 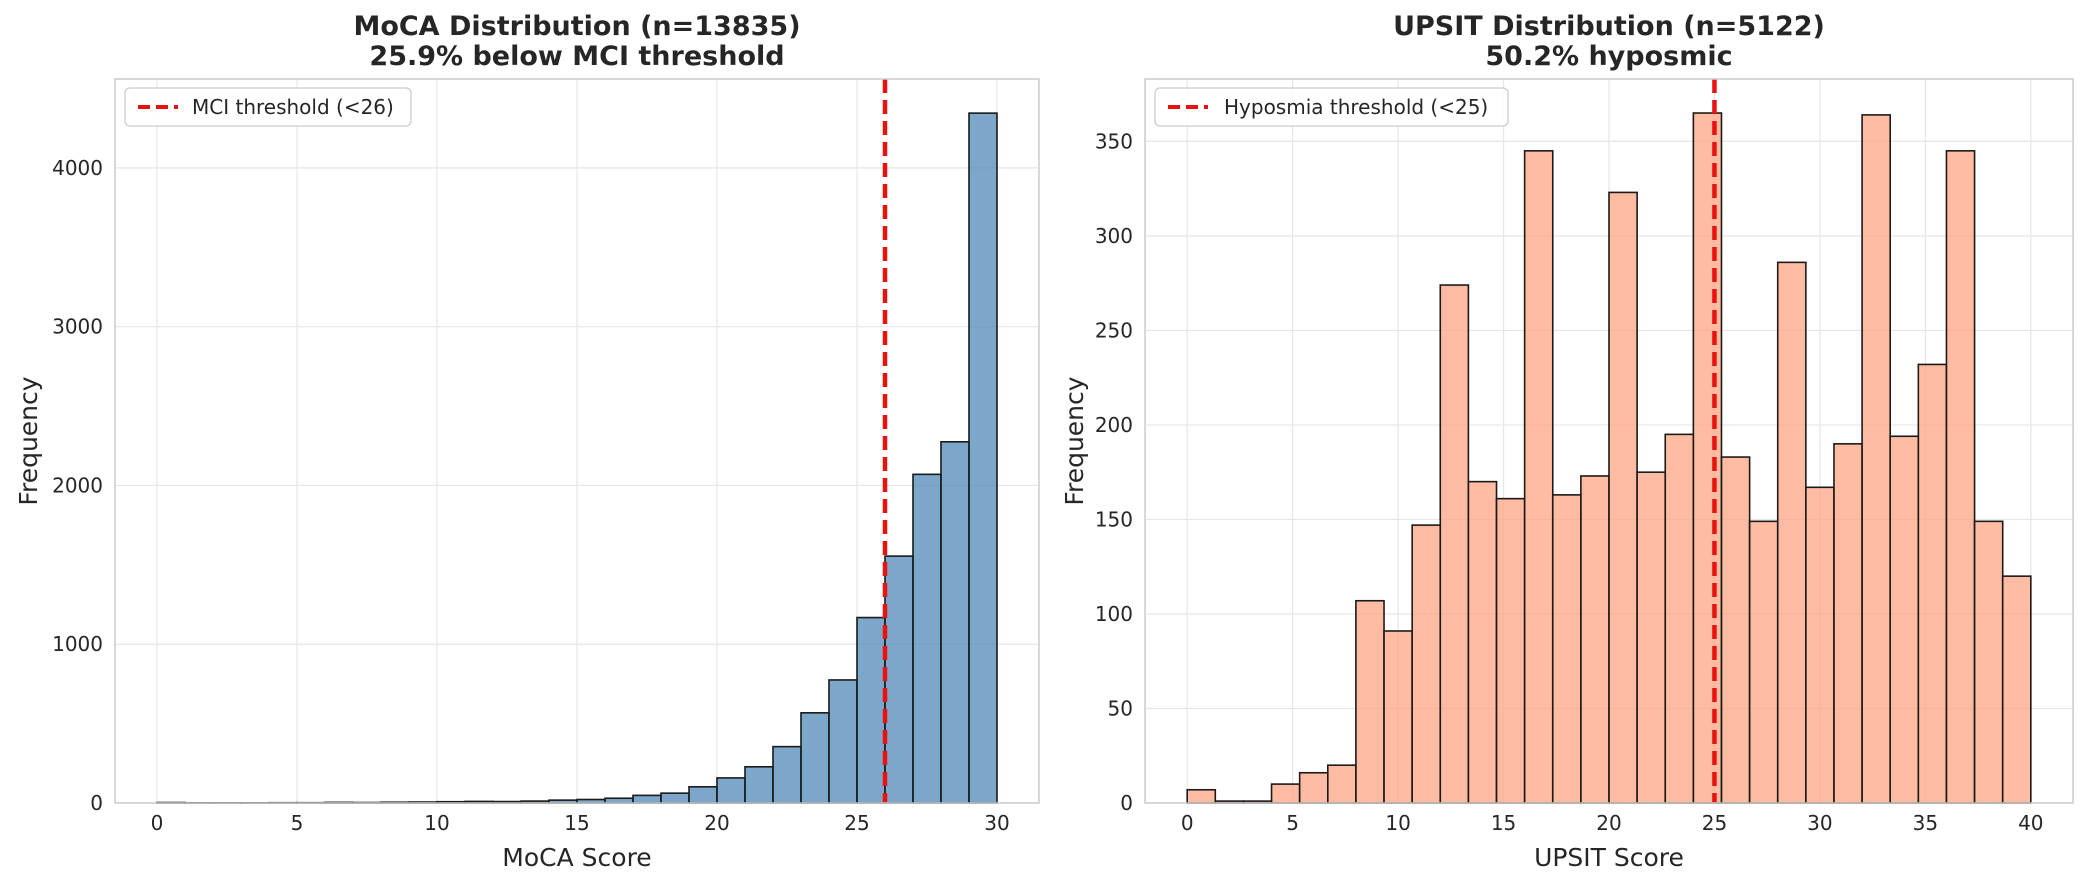 What do you see at coordinates (157, 823) in the screenshot?
I see `moca-x-tick-label: 0` at bounding box center [157, 823].